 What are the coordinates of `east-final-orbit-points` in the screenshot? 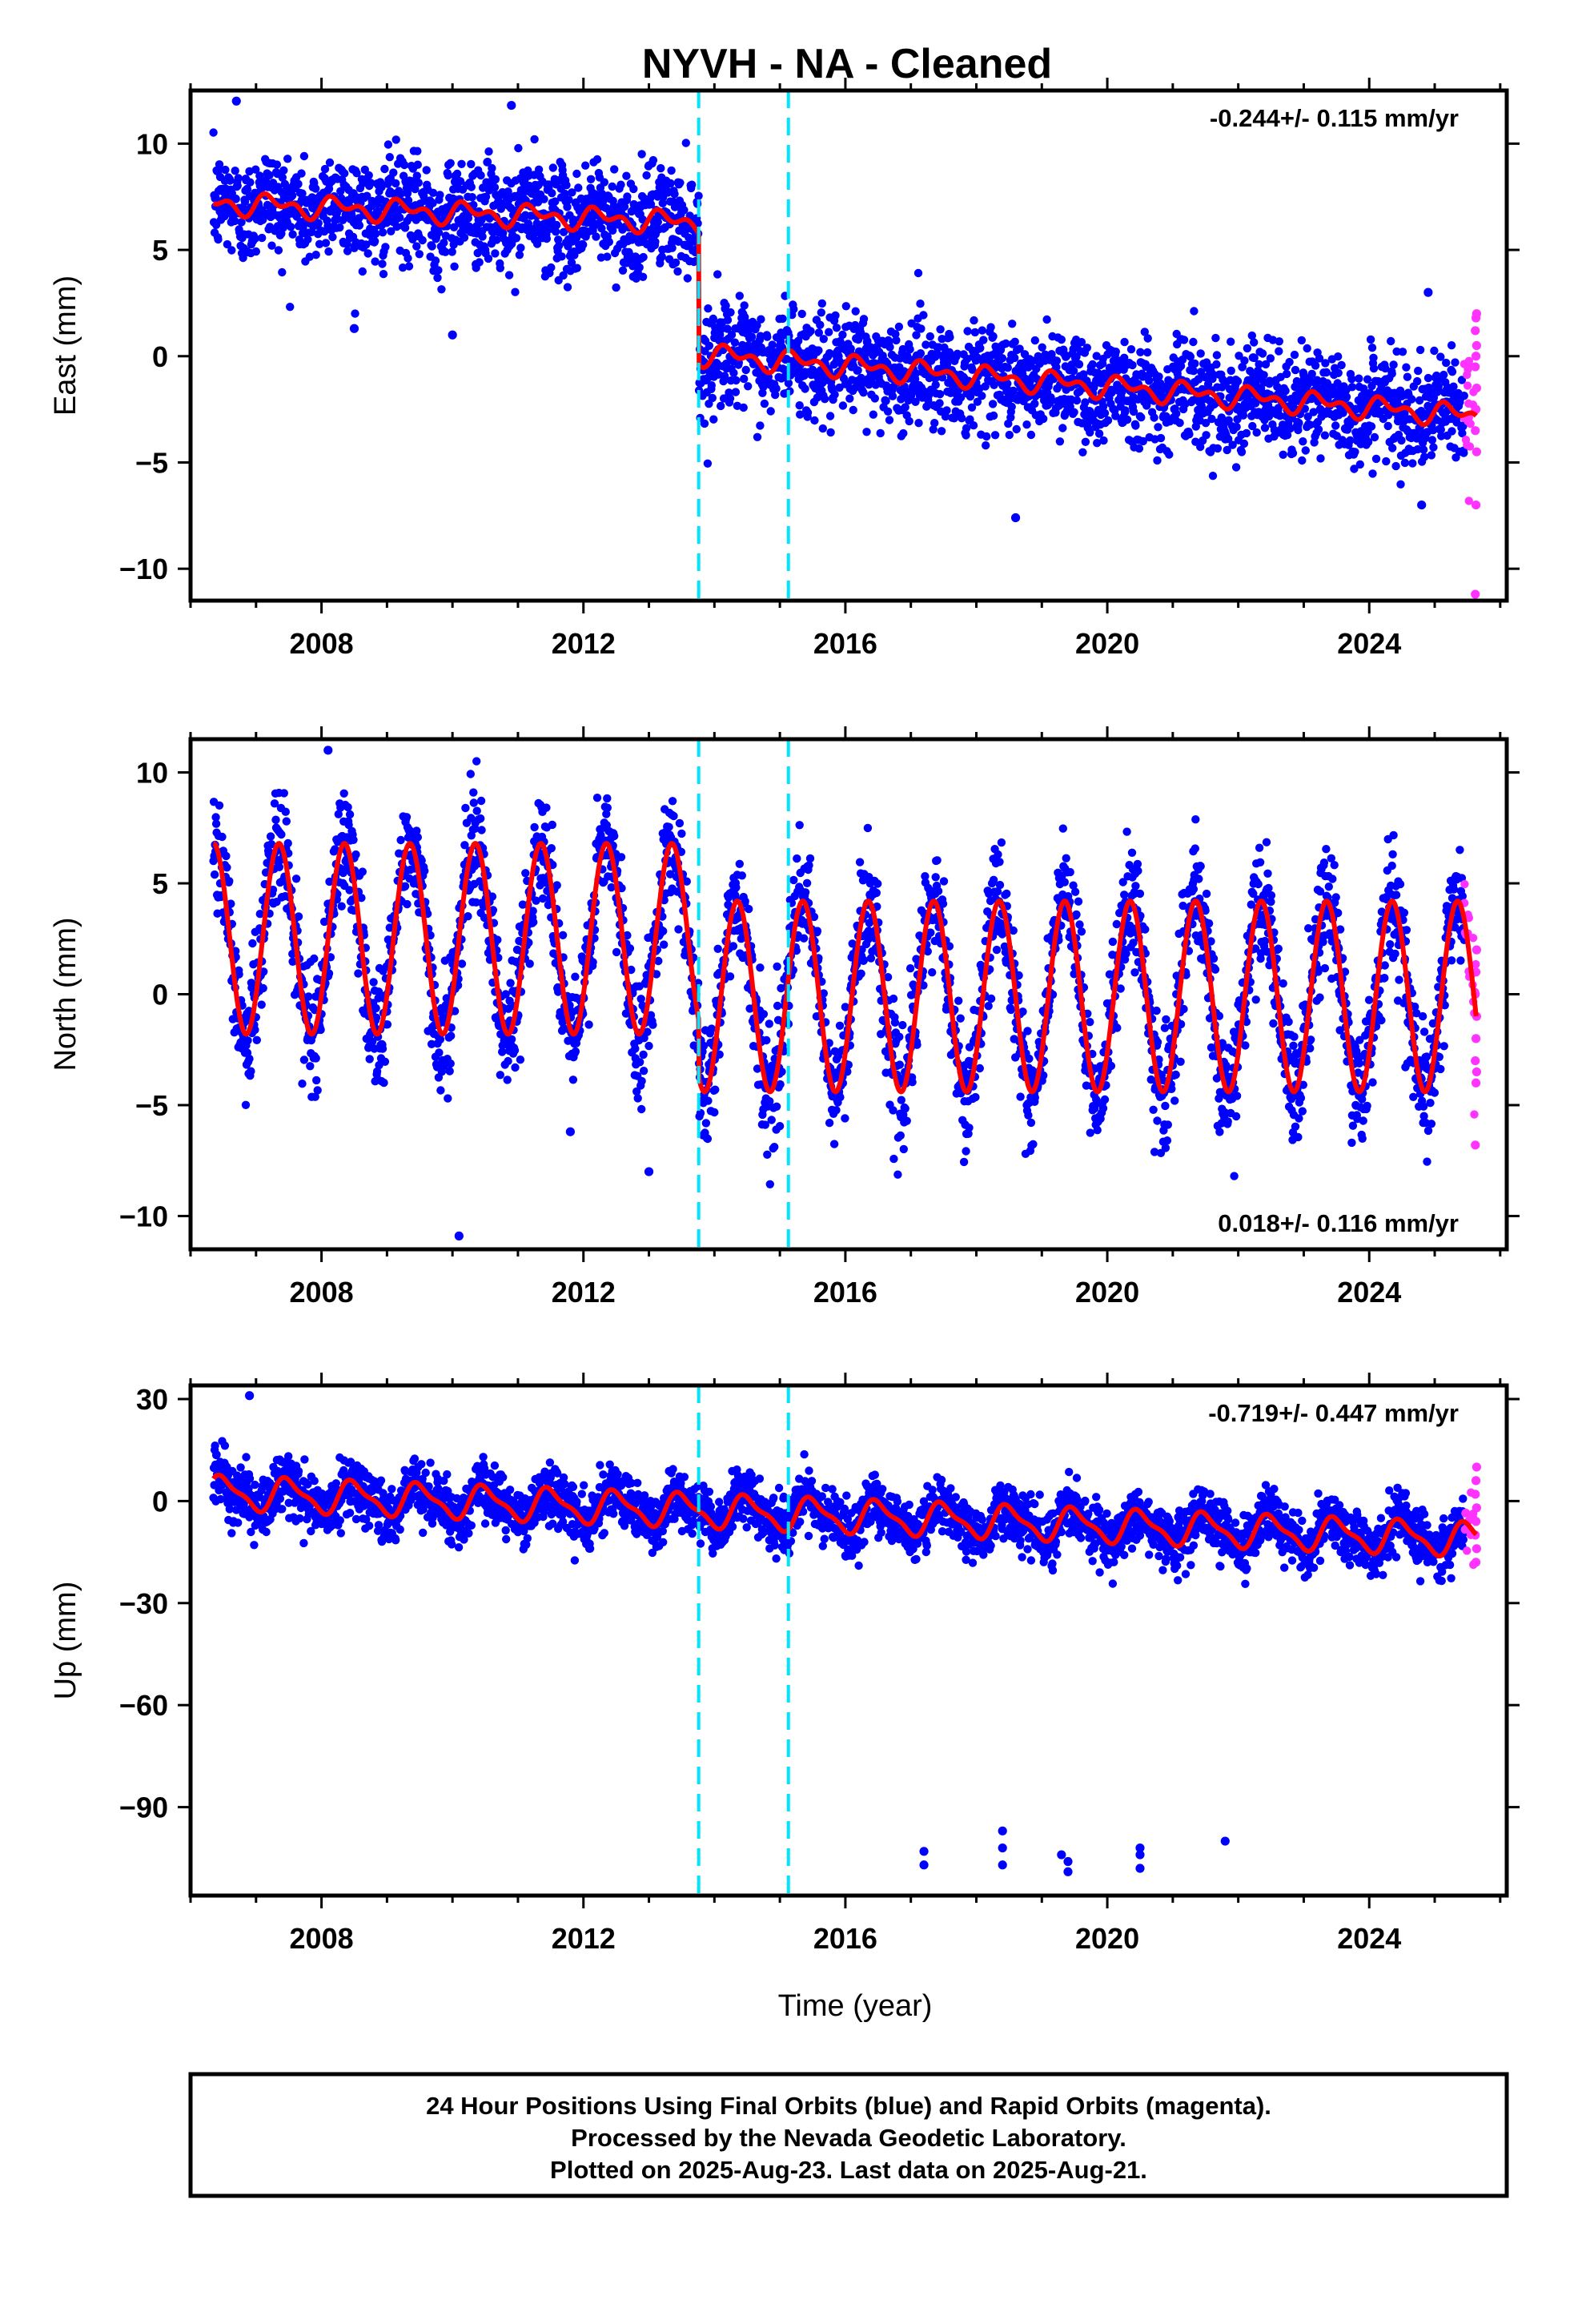 It's located at (839, 309).